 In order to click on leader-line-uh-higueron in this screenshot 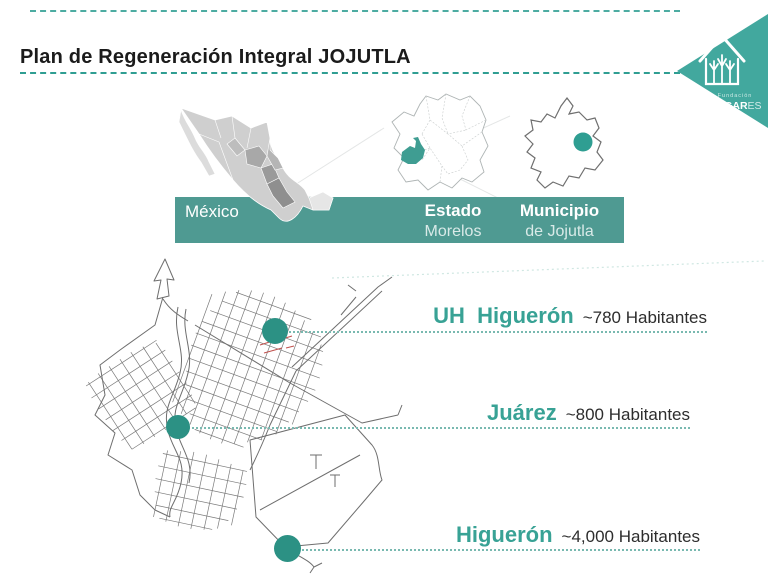, I will do `click(491, 332)`.